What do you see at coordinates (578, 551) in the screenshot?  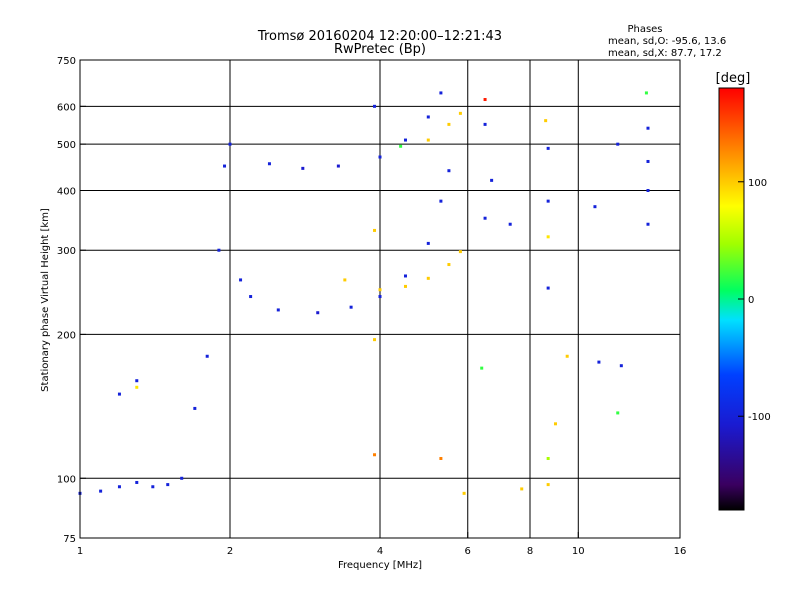 I see `x-tick-label: 10` at bounding box center [578, 551].